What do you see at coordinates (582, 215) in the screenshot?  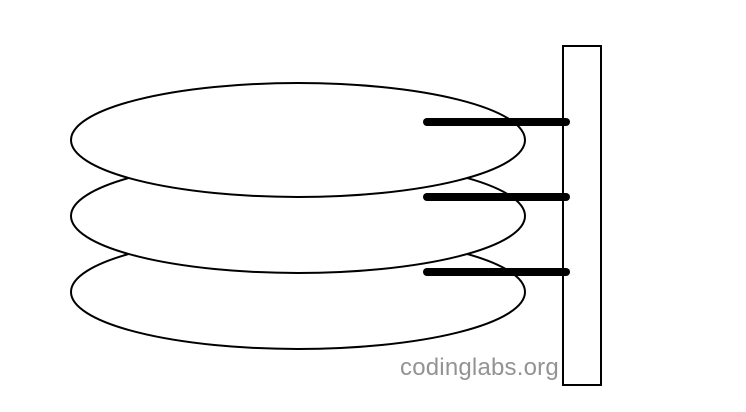 I see `actuator-spindle` at bounding box center [582, 215].